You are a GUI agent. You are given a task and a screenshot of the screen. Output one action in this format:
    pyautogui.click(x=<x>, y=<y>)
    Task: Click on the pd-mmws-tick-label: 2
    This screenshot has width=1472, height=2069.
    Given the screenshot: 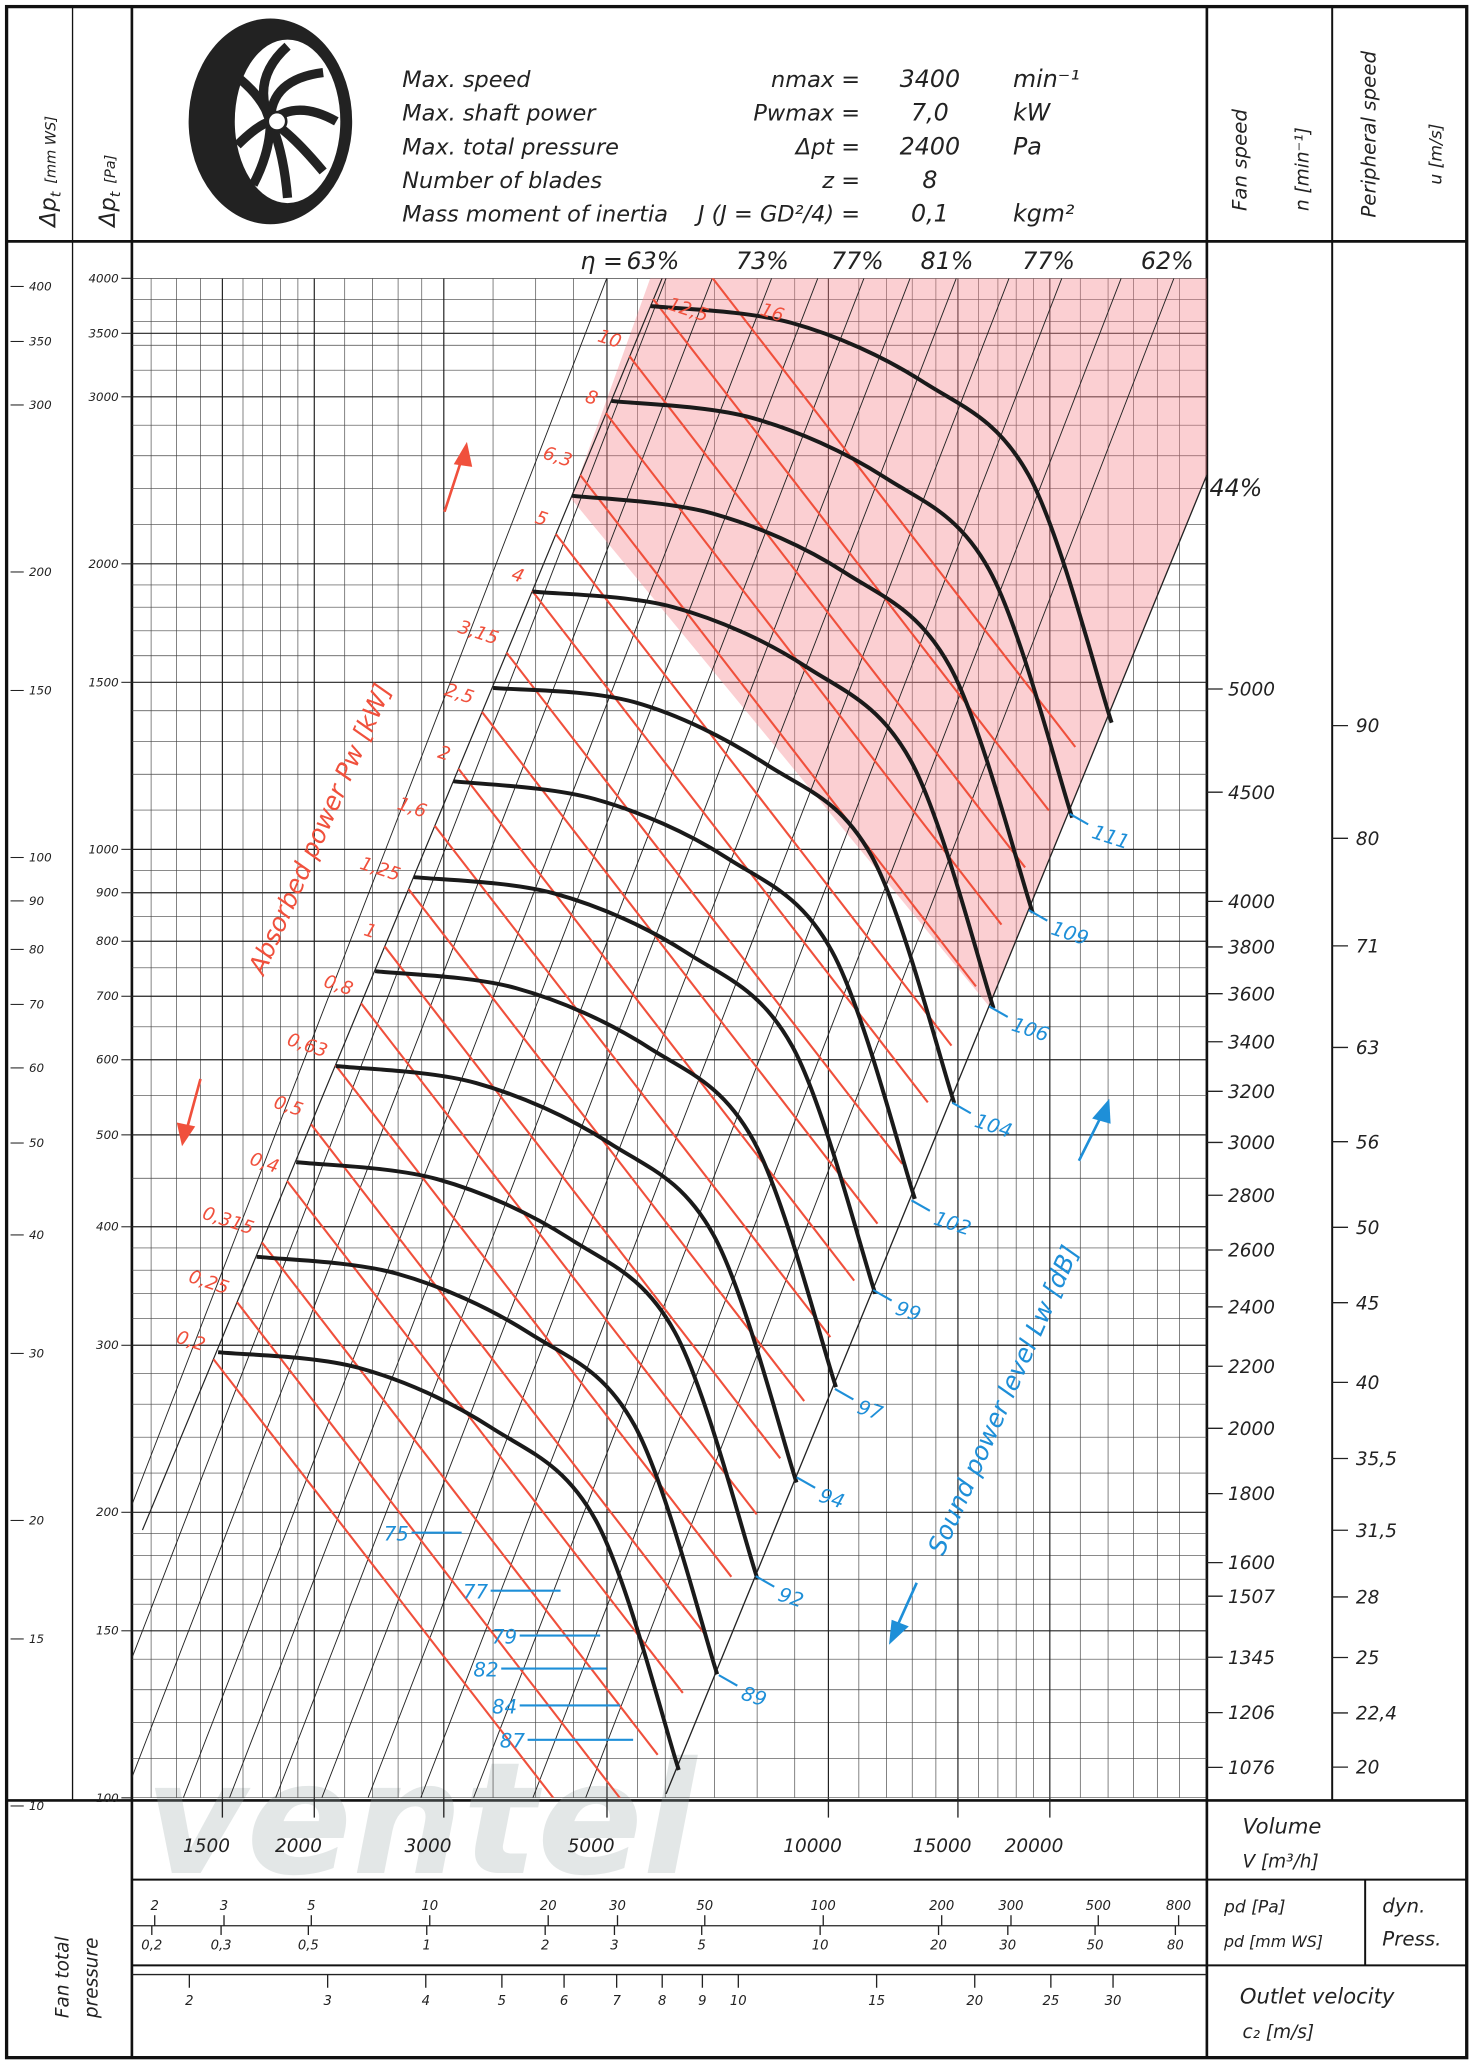 What is the action you would take?
    pyautogui.click(x=545, y=1945)
    